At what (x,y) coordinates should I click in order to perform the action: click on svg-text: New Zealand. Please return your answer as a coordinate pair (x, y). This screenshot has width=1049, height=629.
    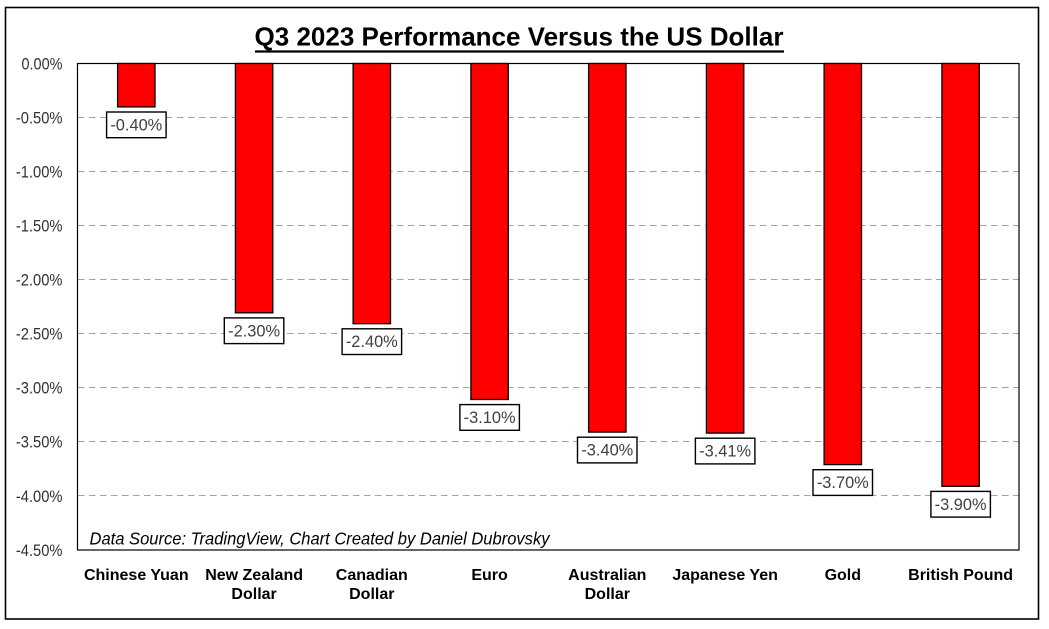
    Looking at the image, I should click on (254, 575).